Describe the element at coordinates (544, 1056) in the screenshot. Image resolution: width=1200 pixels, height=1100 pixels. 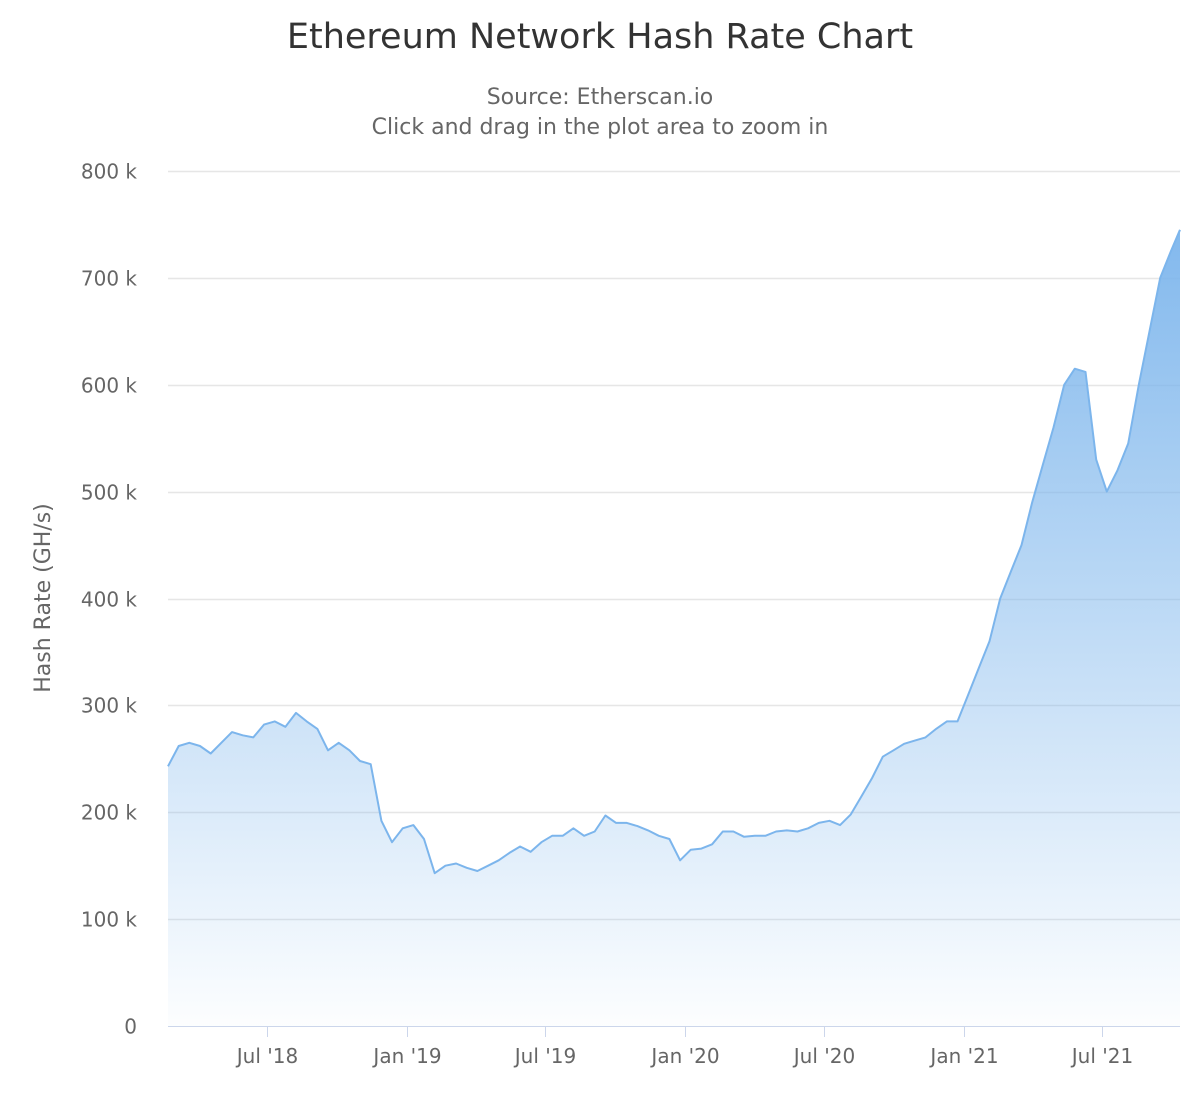
I see `x-tick-label: Jul '19` at that location.